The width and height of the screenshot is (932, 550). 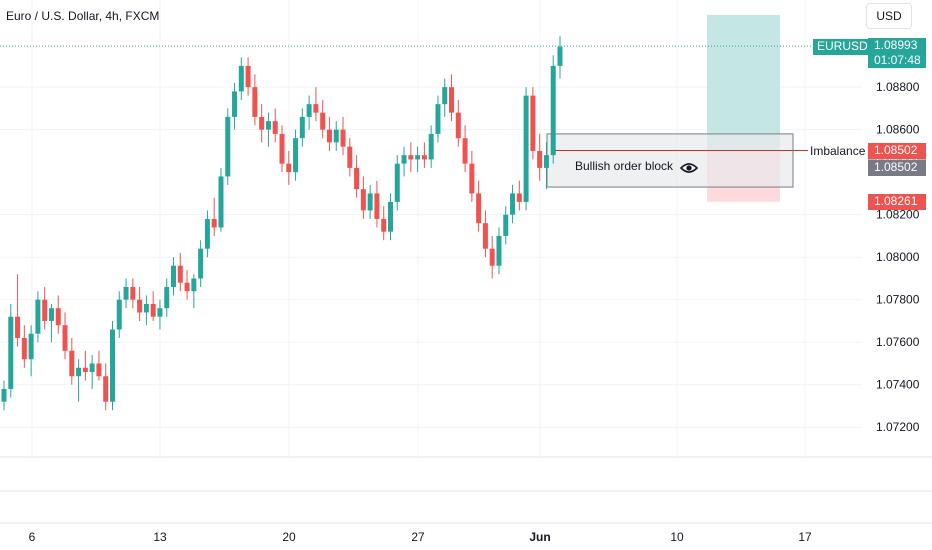 What do you see at coordinates (898, 130) in the screenshot?
I see `price-tick-label: 1.08600` at bounding box center [898, 130].